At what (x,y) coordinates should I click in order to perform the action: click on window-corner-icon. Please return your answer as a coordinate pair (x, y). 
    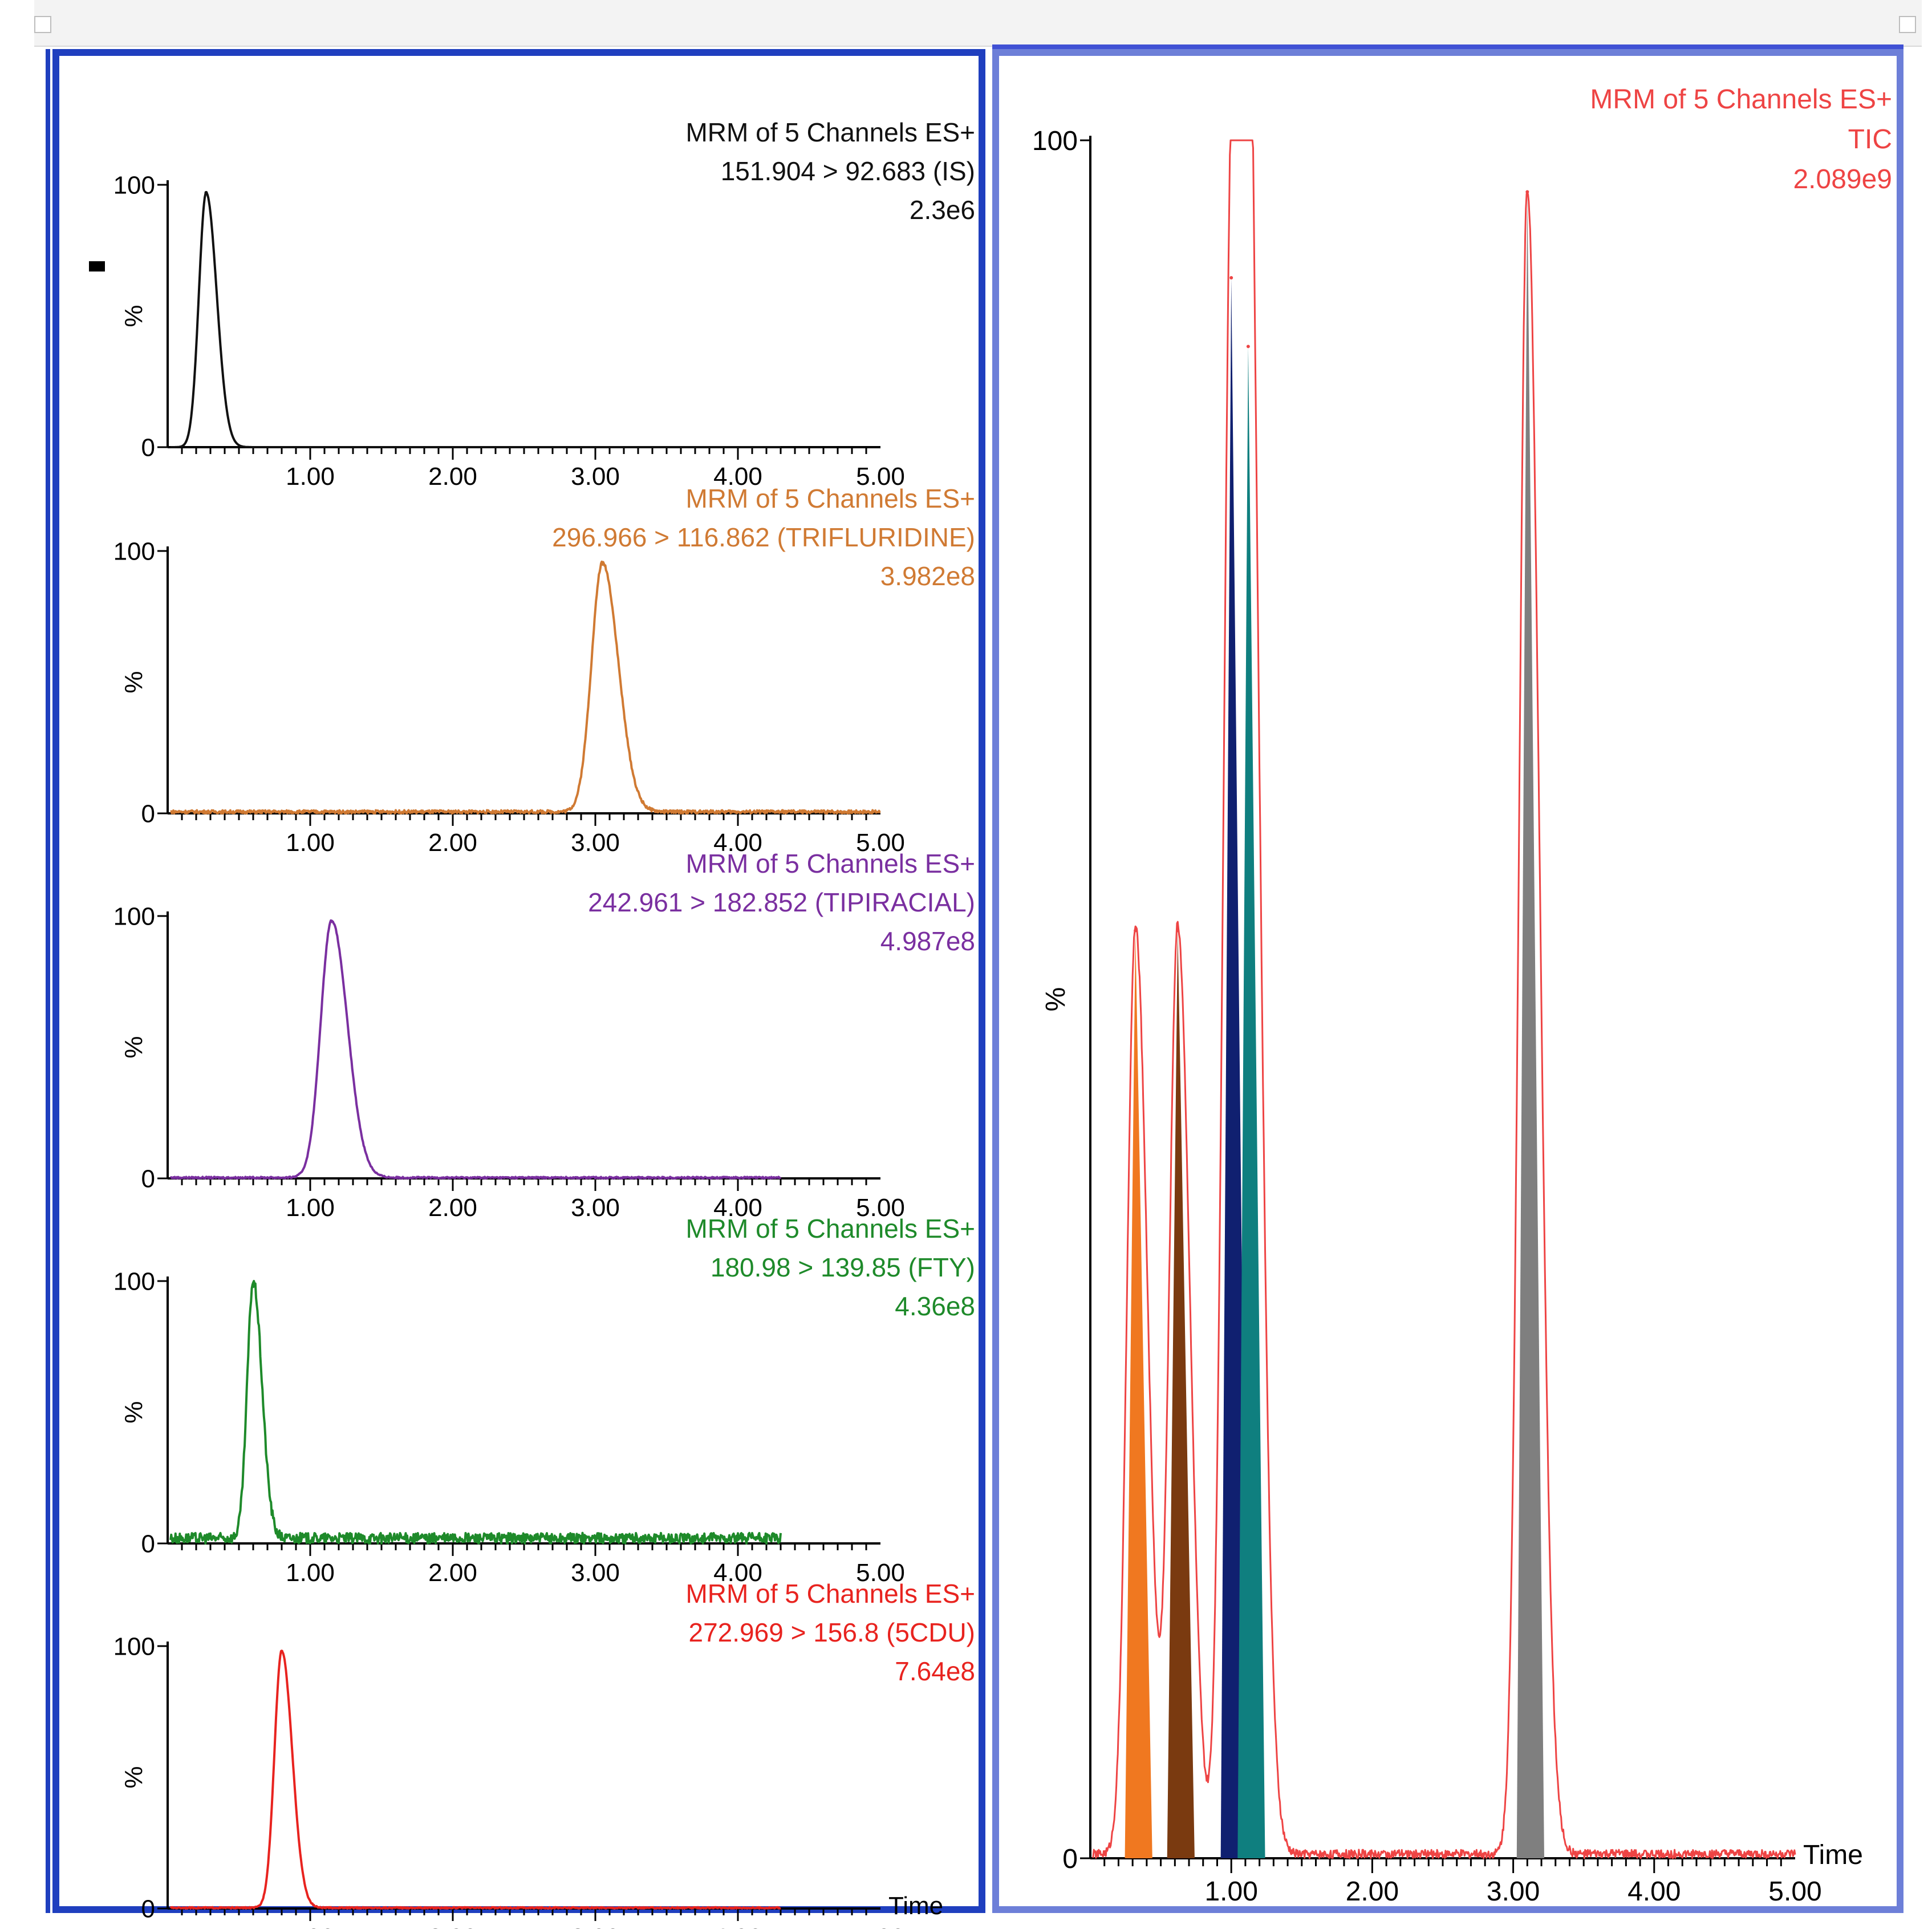
    Looking at the image, I should click on (42, 24).